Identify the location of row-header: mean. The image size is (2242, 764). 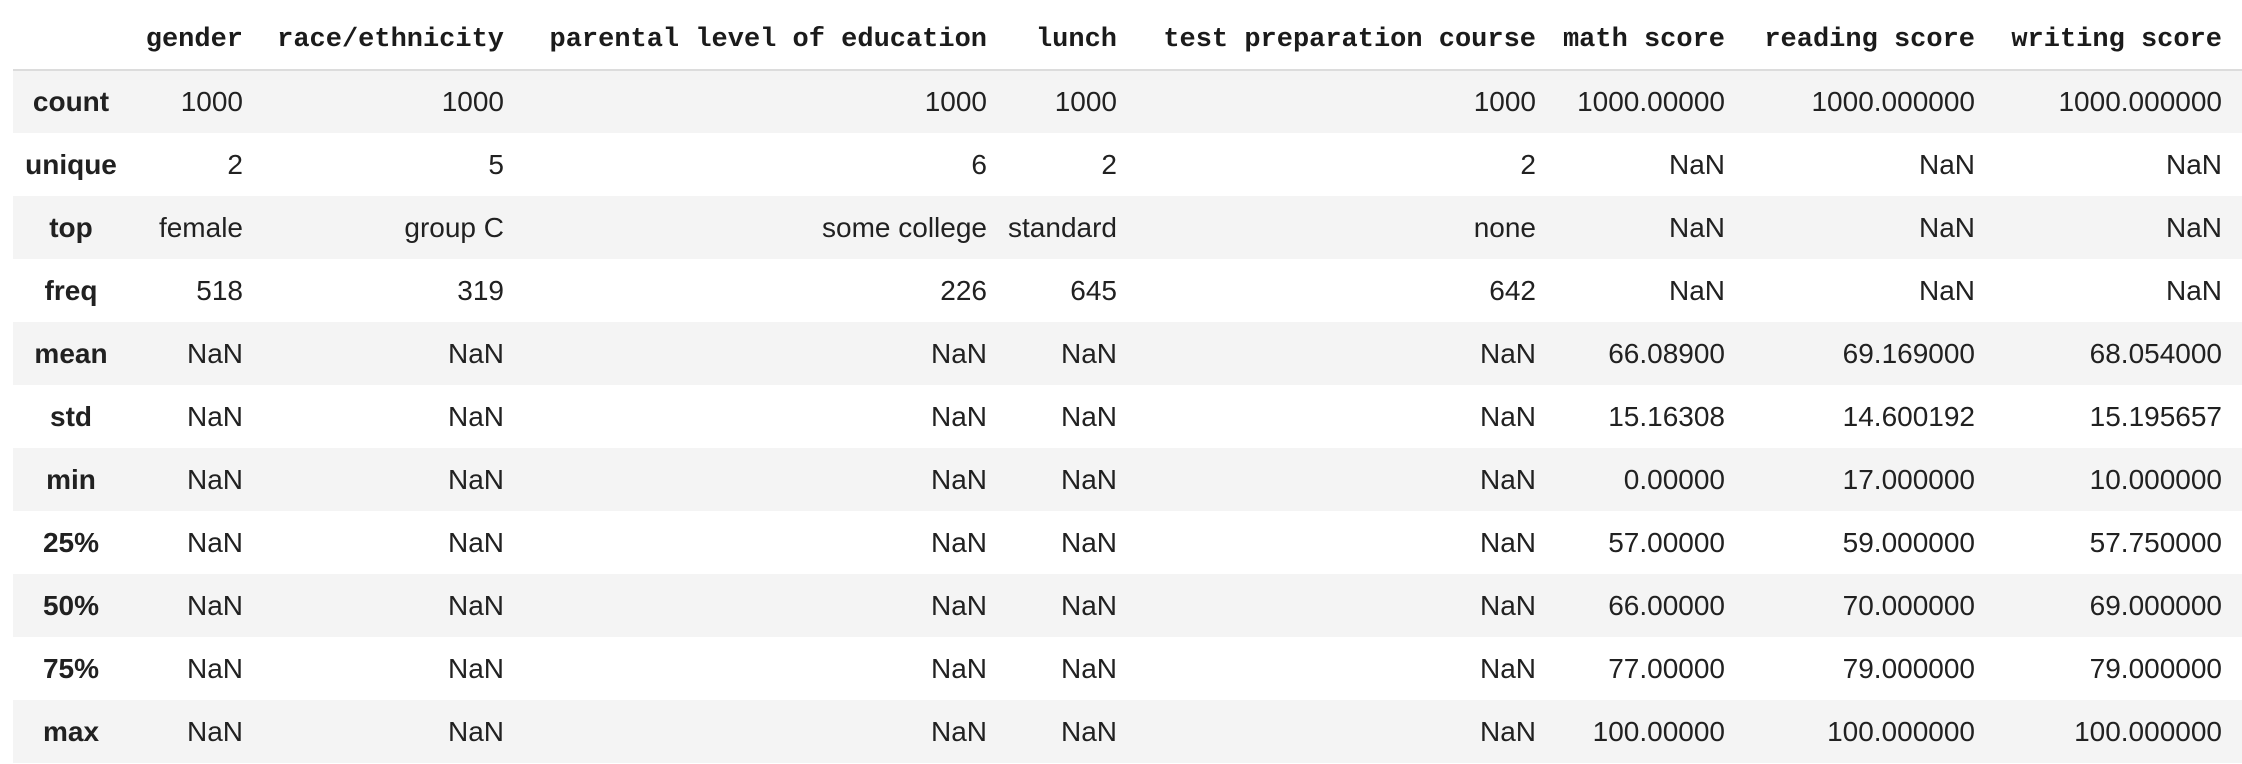
(71, 353).